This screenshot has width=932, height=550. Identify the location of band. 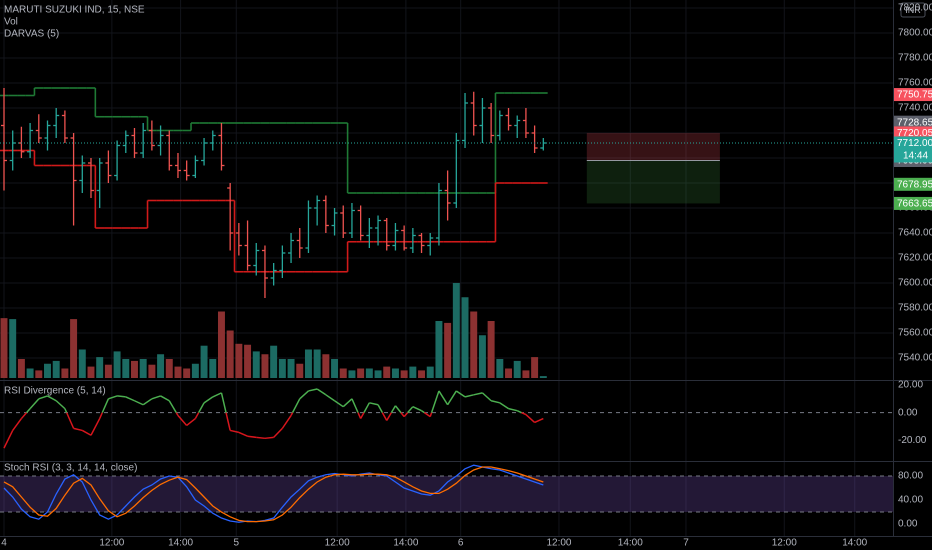
(446, 494).